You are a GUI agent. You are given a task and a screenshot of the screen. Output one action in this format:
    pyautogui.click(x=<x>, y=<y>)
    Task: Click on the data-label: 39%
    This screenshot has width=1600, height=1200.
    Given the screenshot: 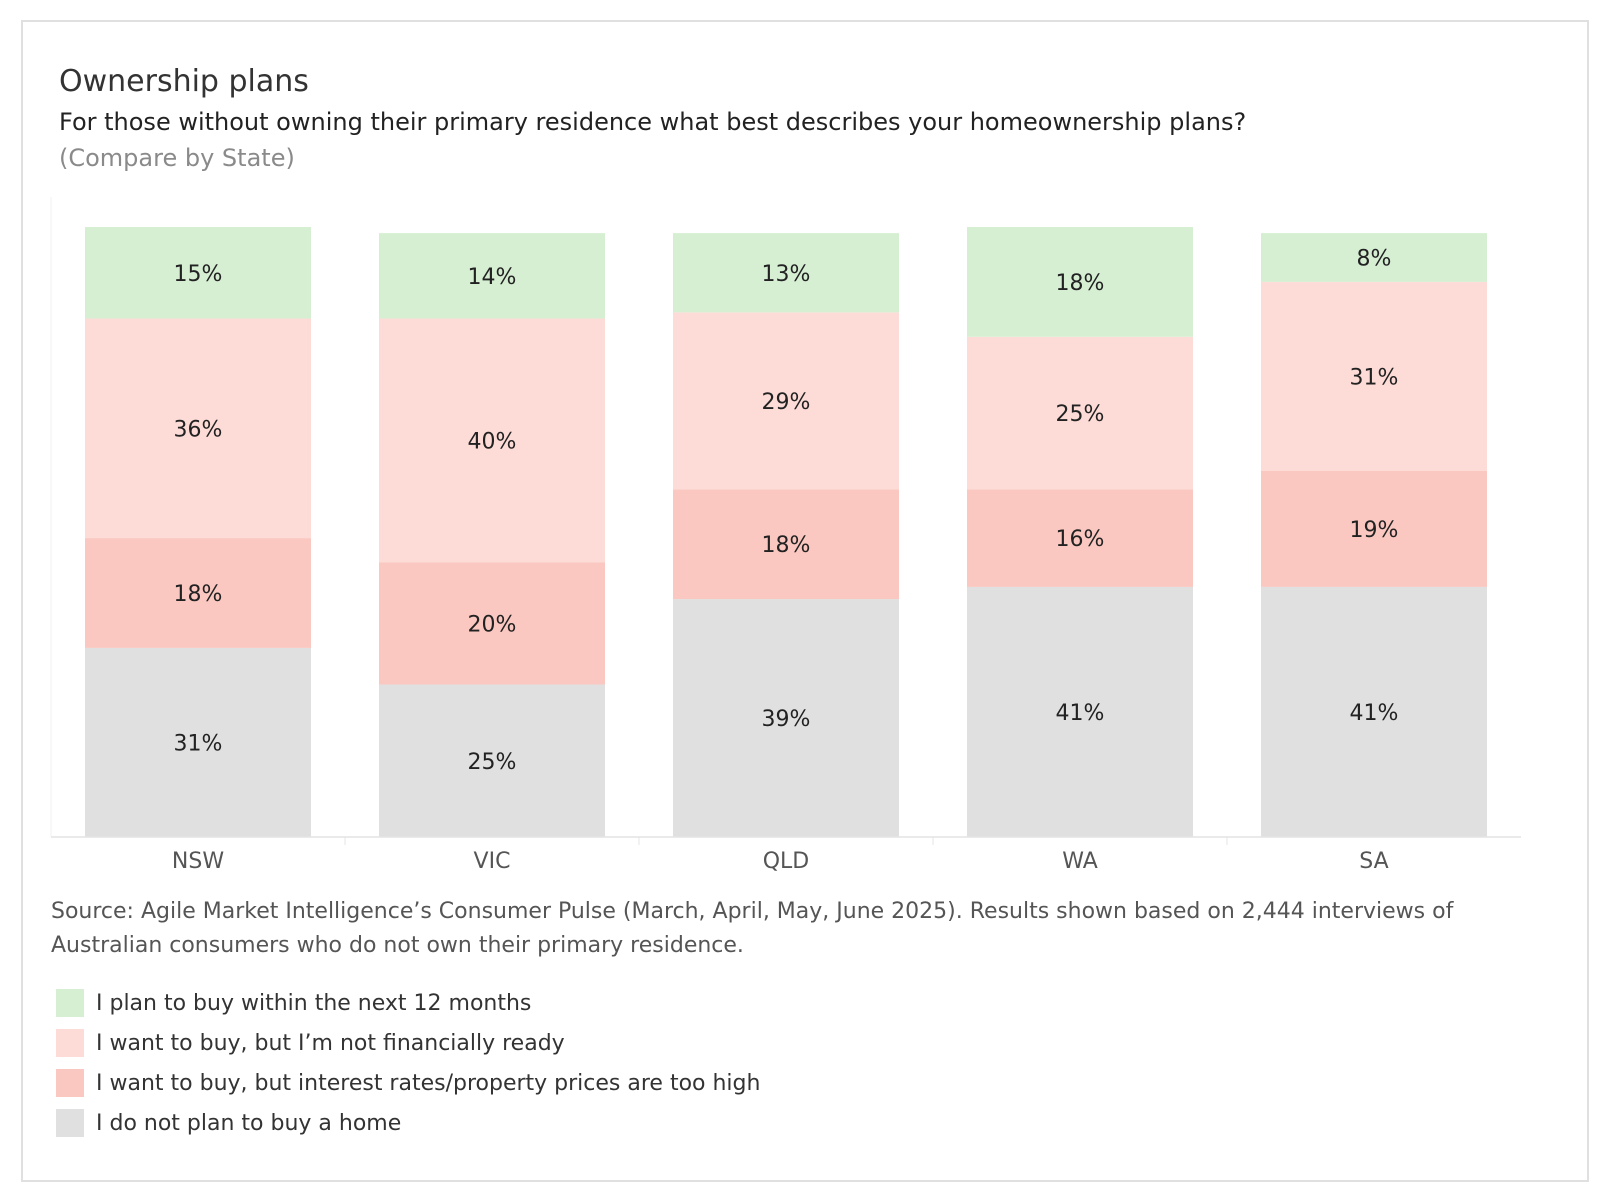 What is the action you would take?
    pyautogui.click(x=786, y=719)
    